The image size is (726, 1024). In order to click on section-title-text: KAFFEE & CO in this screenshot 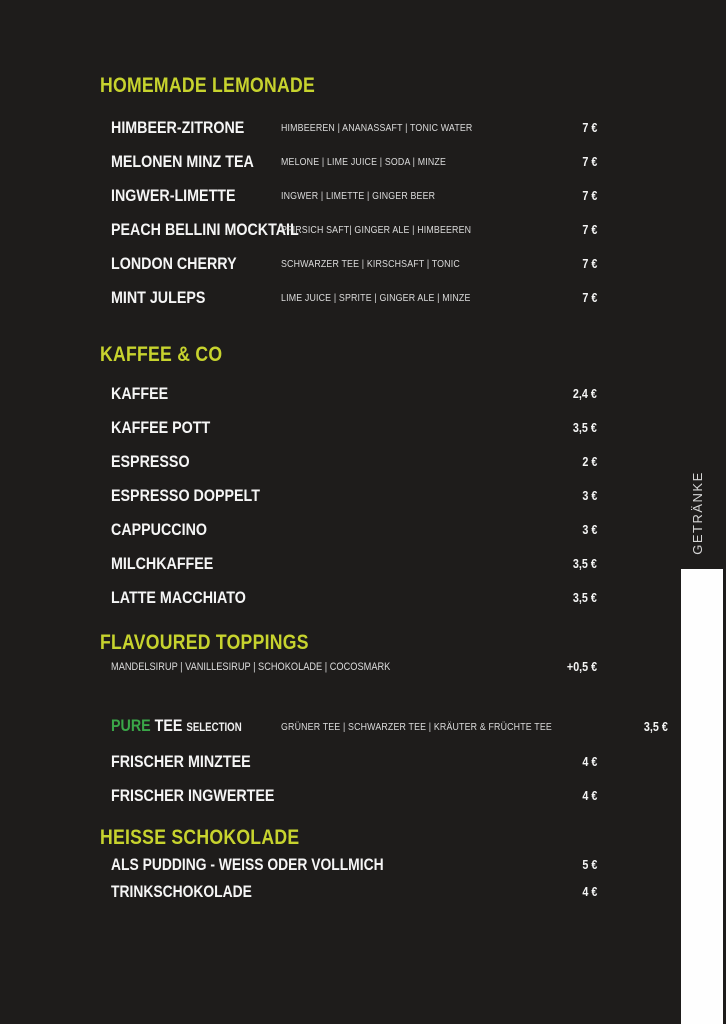, I will do `click(161, 354)`.